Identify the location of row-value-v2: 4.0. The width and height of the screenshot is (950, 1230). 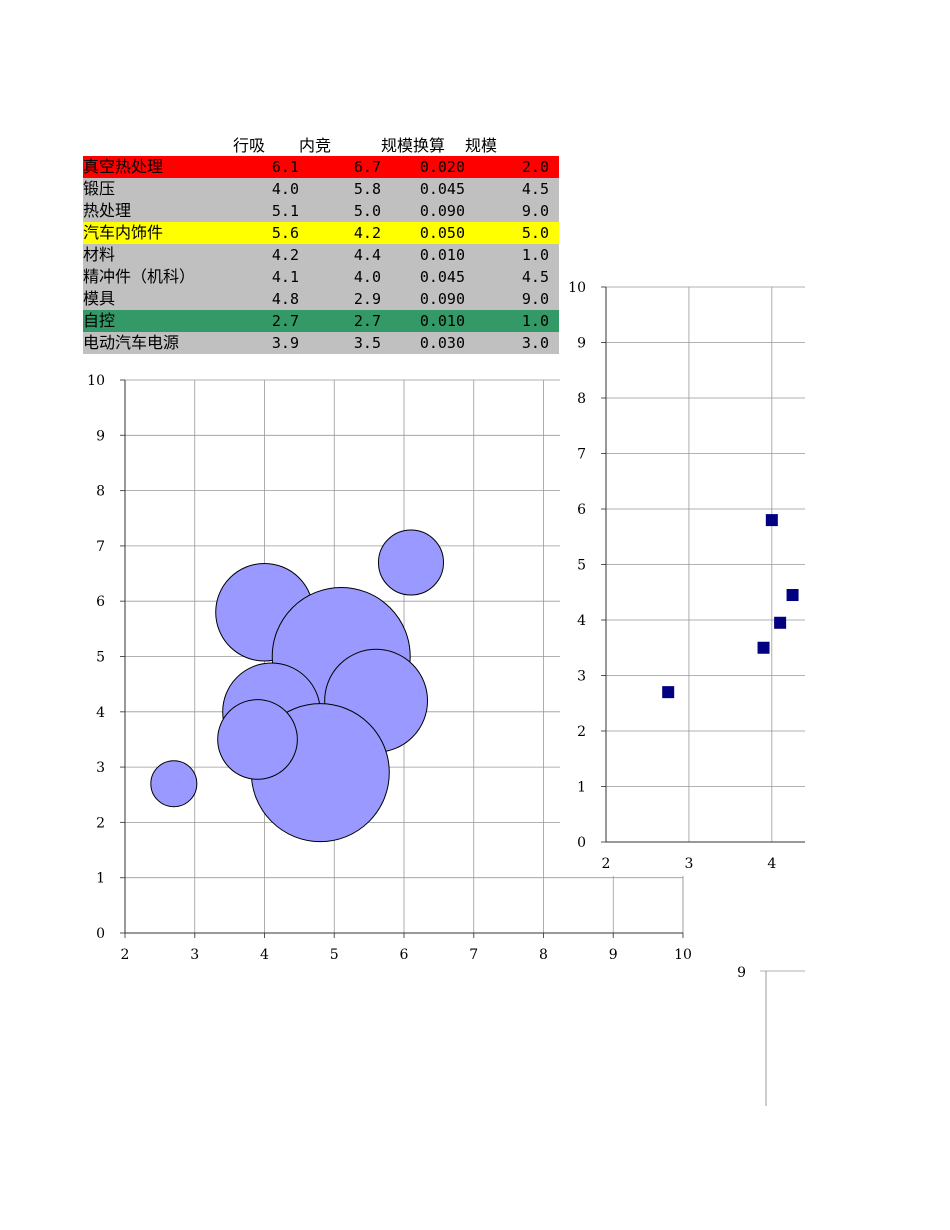
(367, 277).